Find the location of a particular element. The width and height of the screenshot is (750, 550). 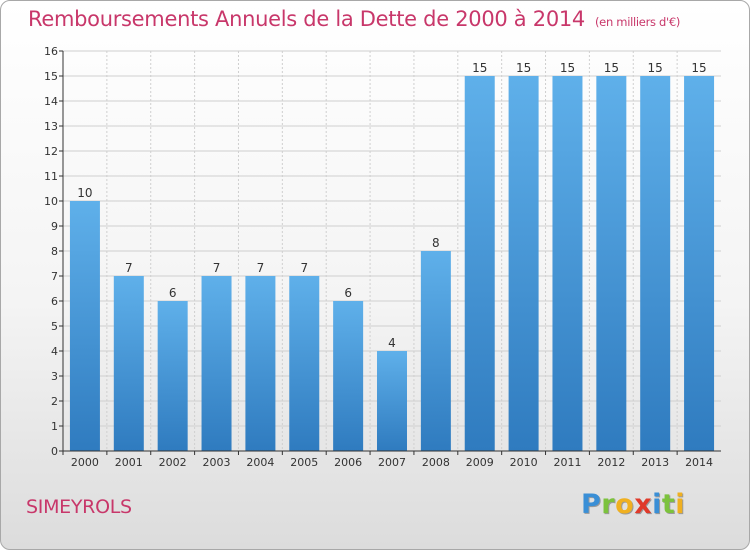

x-tick-label: 2004 is located at coordinates (260, 462).